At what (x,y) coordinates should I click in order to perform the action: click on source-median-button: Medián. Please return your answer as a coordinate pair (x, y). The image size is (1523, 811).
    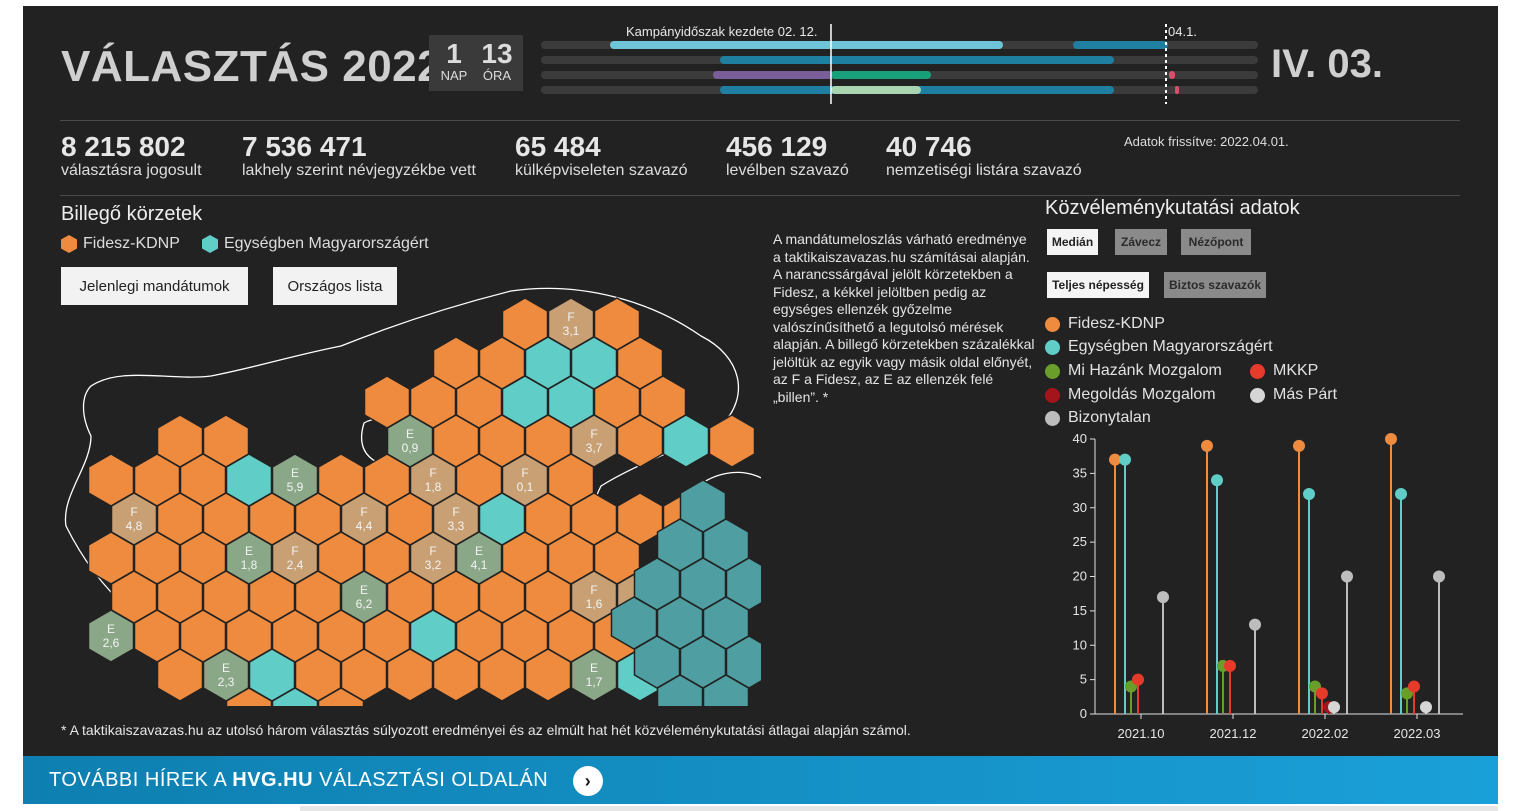
    Looking at the image, I should click on (1072, 242).